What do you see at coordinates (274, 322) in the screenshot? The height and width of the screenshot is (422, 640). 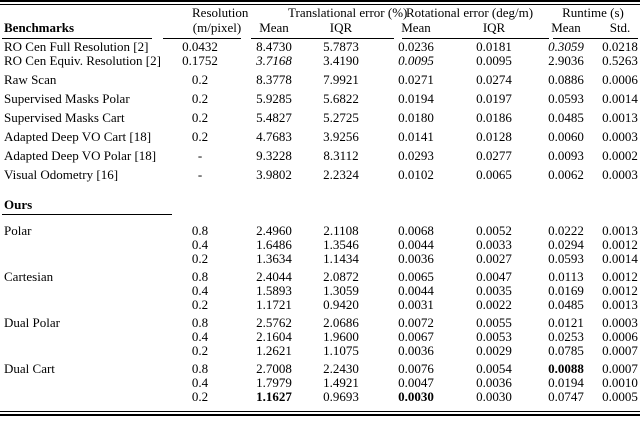 I see `cell-trans-mean: 2.5762` at bounding box center [274, 322].